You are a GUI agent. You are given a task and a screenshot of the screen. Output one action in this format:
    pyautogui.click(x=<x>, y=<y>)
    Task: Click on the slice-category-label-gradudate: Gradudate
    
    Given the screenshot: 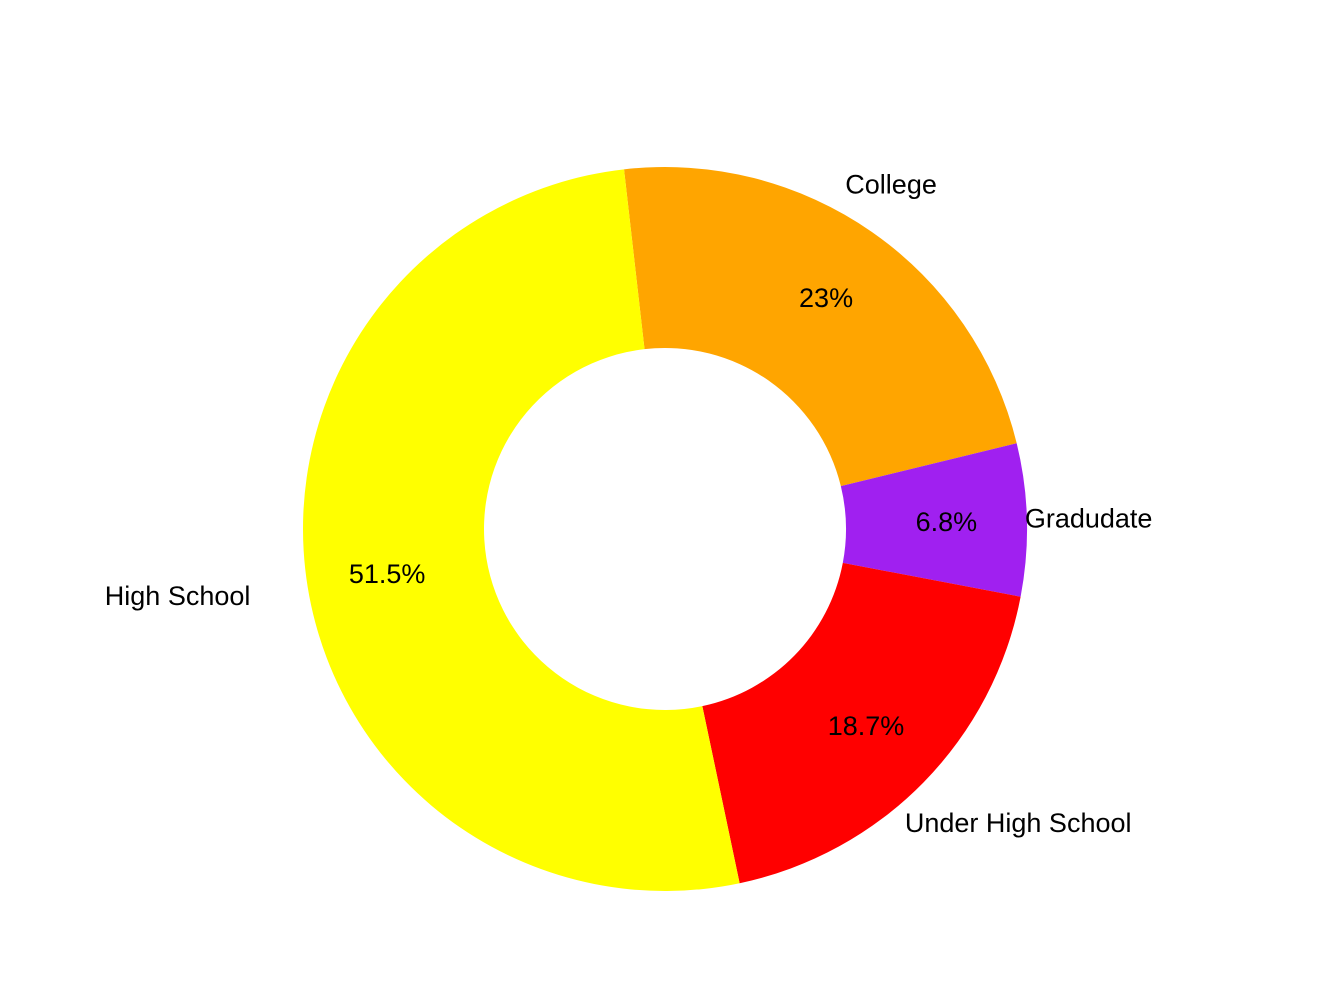 What is the action you would take?
    pyautogui.click(x=1089, y=518)
    